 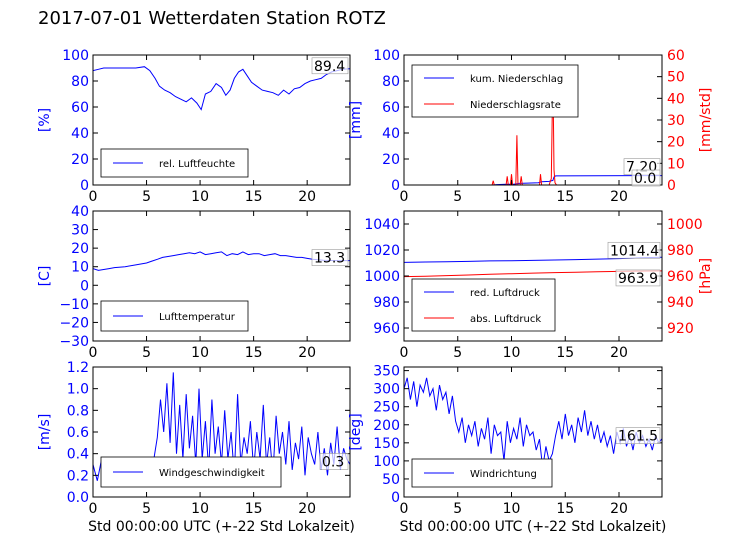 What do you see at coordinates (386, 303) in the screenshot?
I see `y-tick-label: 980` at bounding box center [386, 303].